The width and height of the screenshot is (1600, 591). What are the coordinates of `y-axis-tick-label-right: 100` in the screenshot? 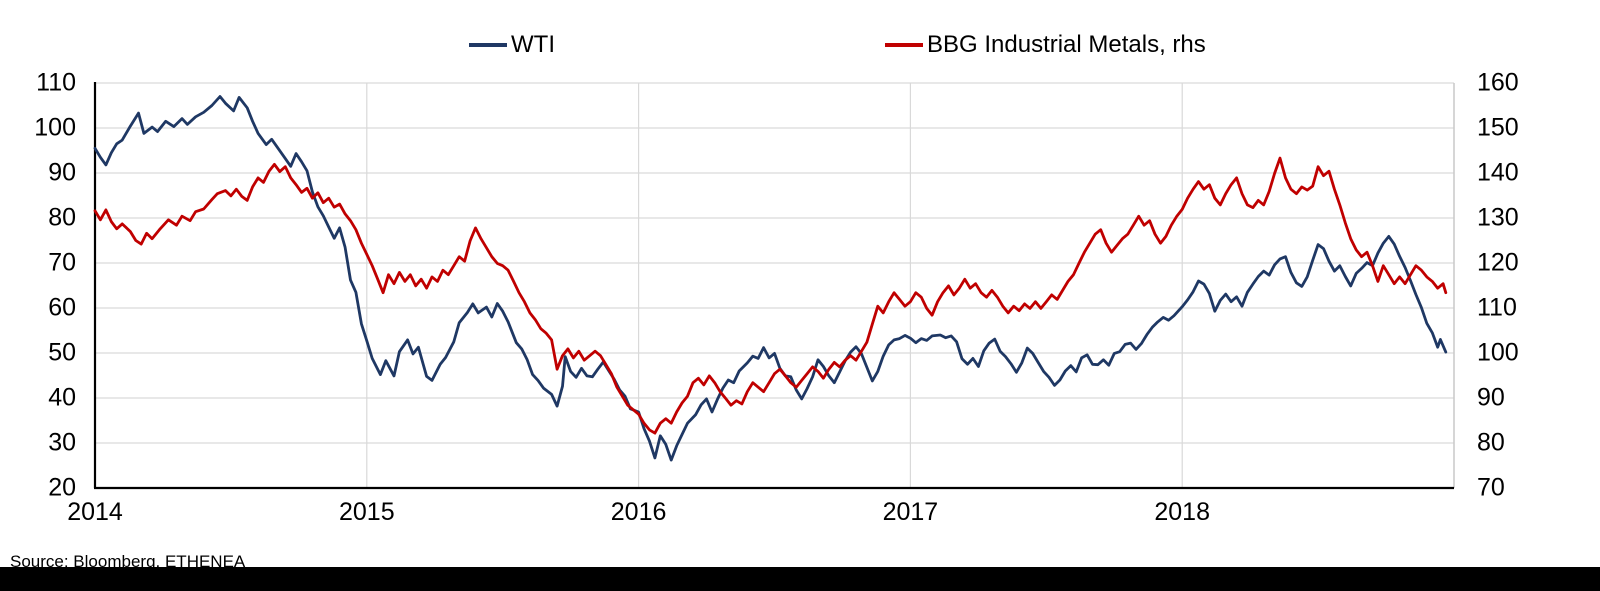 It's located at (1498, 352).